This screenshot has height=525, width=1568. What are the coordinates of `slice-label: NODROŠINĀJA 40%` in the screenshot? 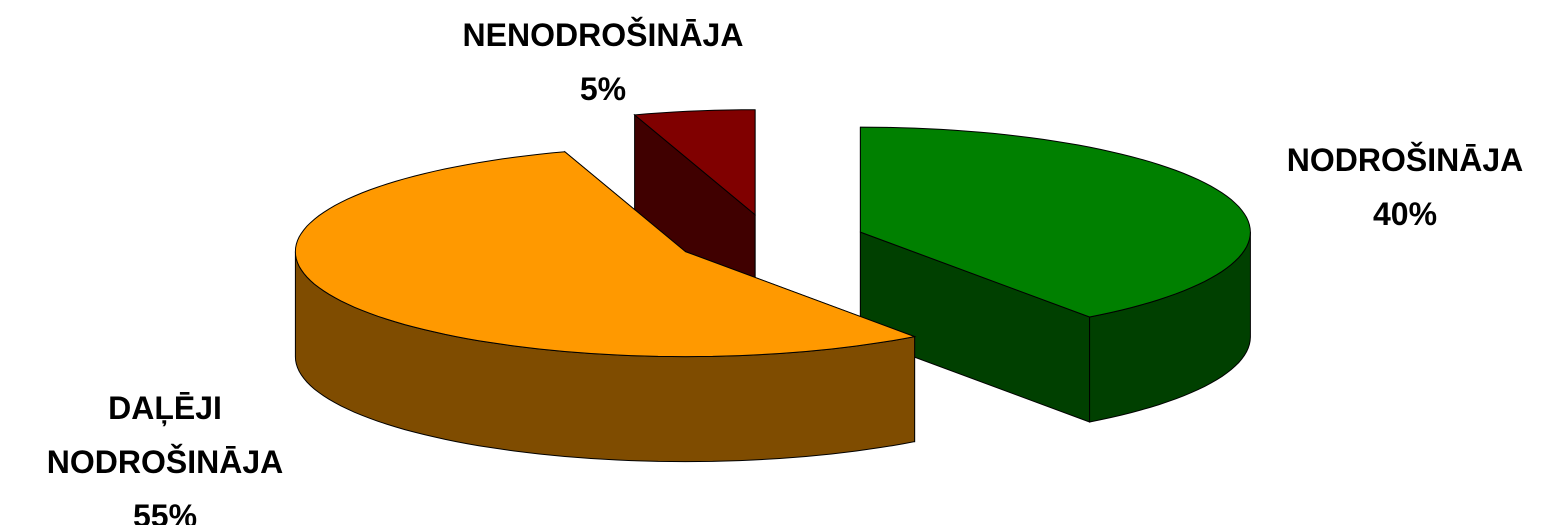 It's located at (1405, 187).